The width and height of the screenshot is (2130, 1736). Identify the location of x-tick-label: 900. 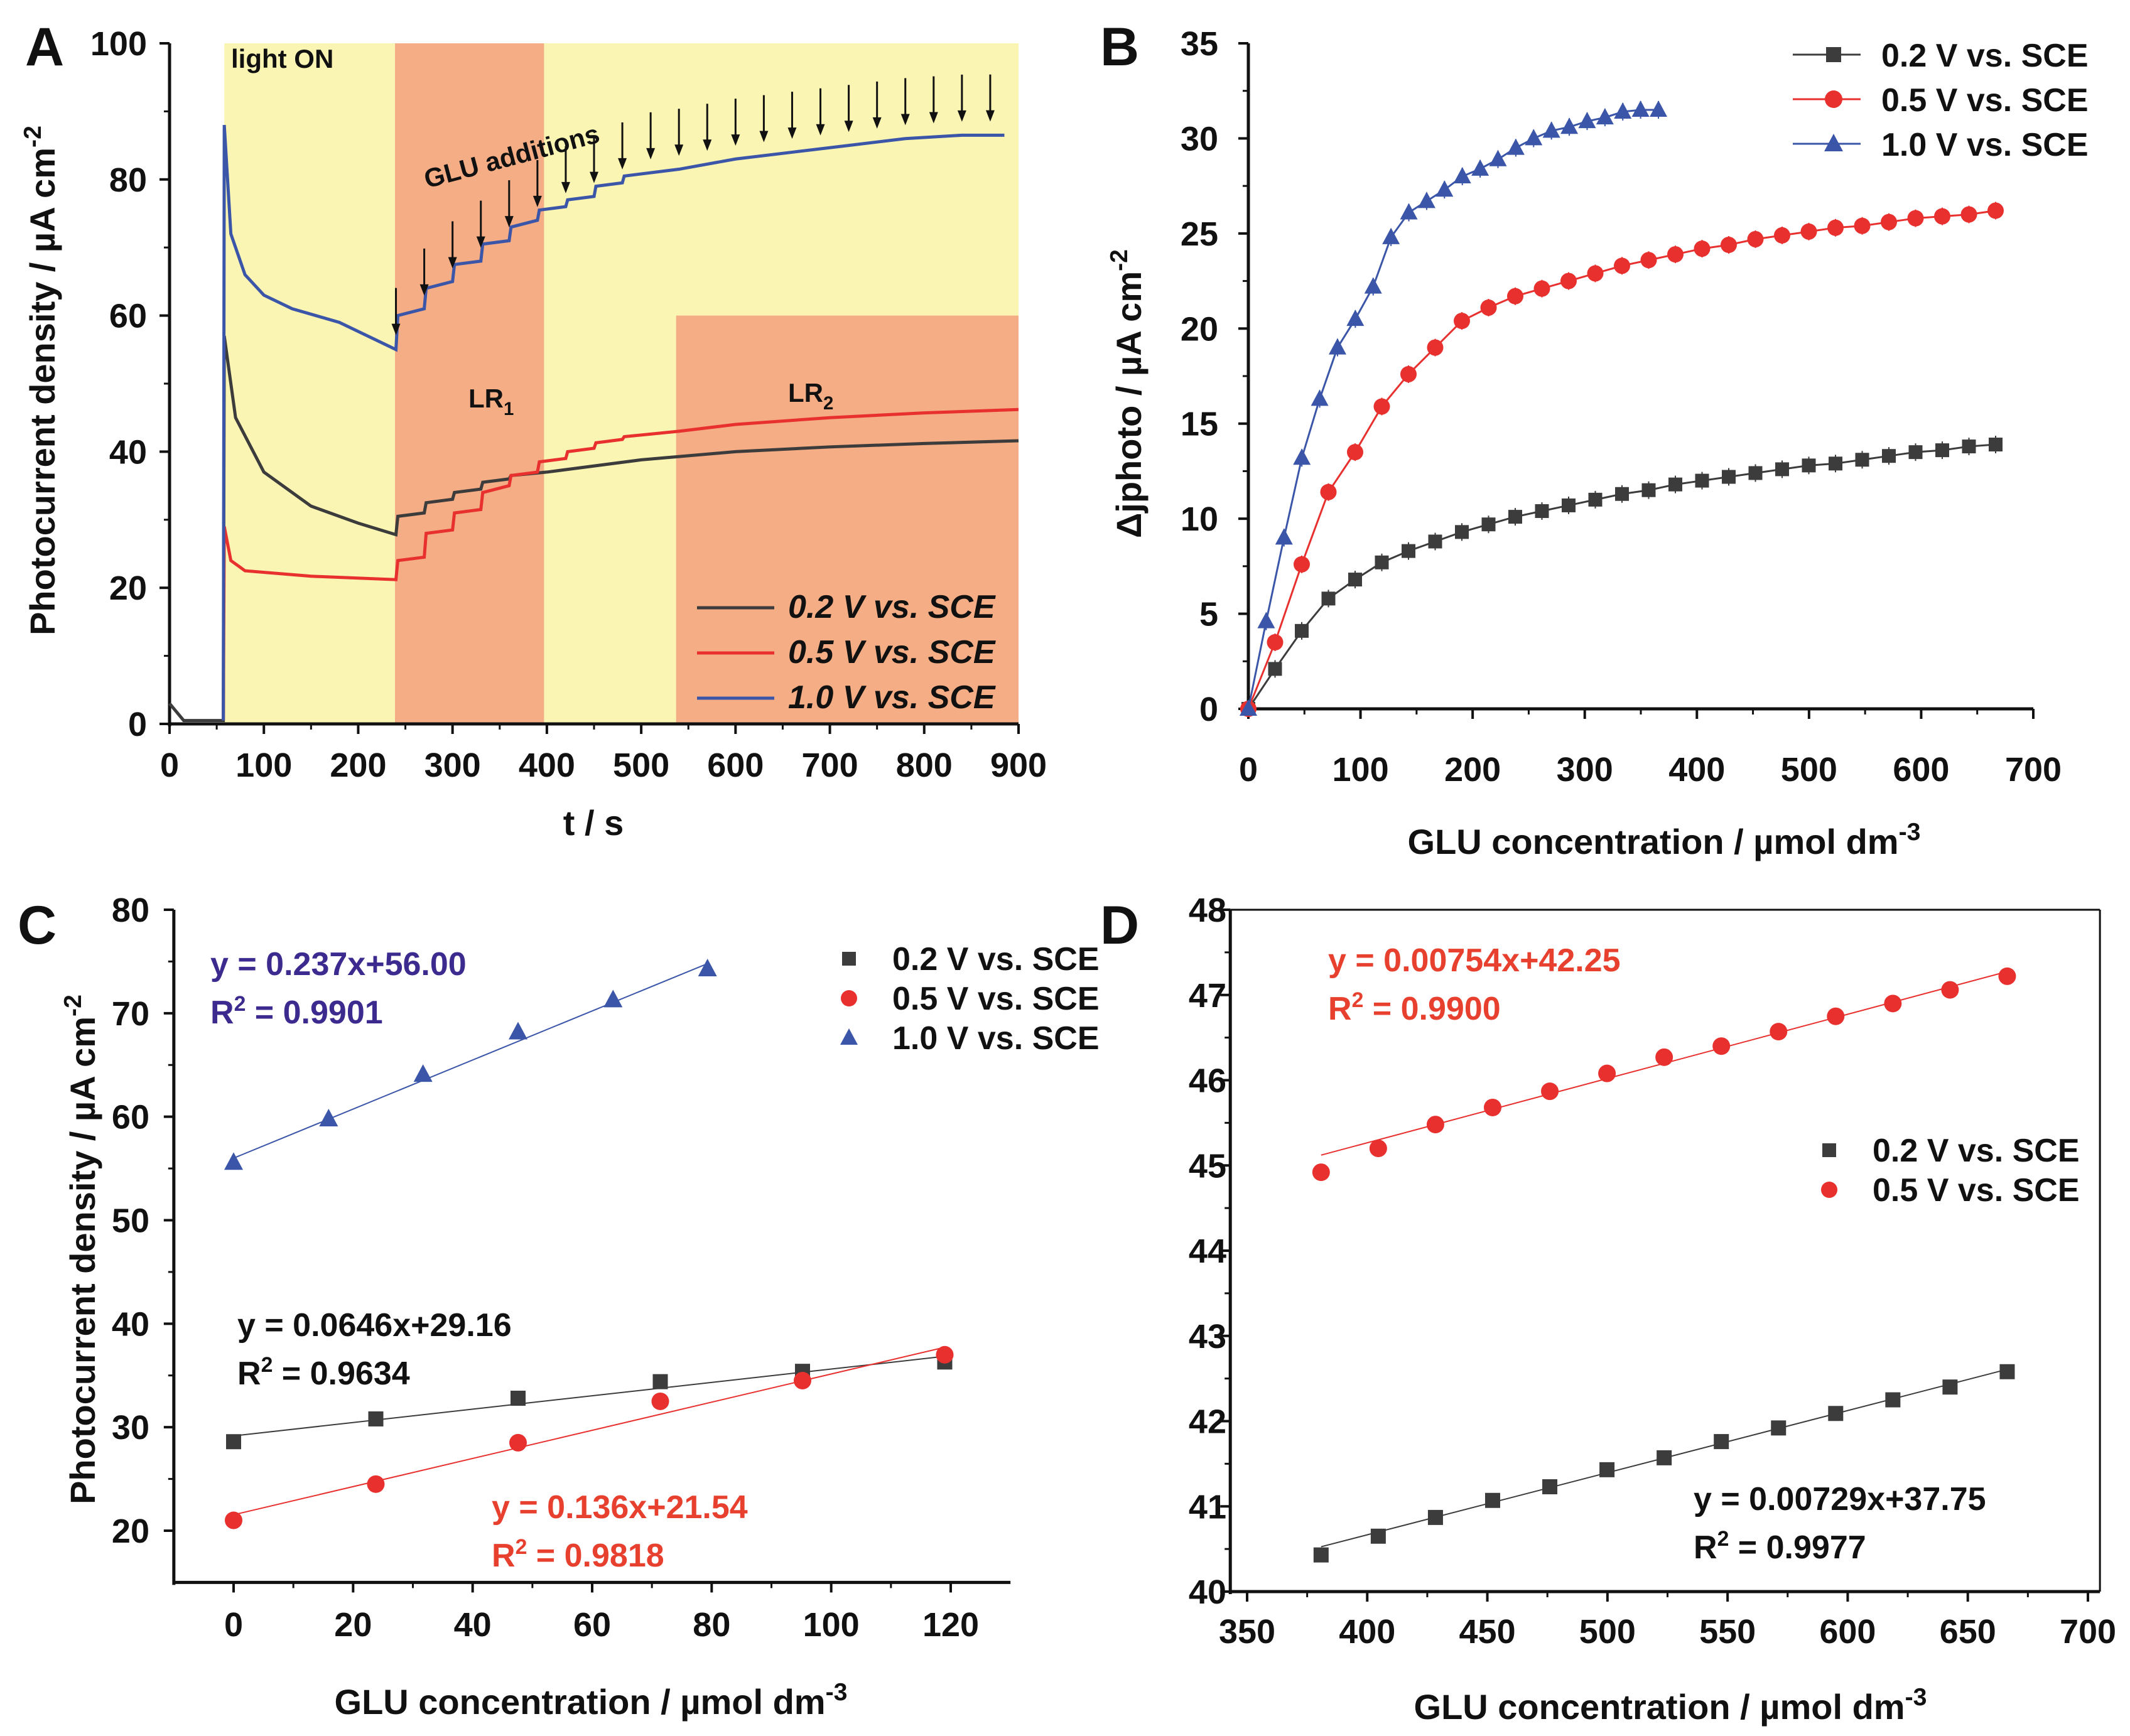
(1018, 765).